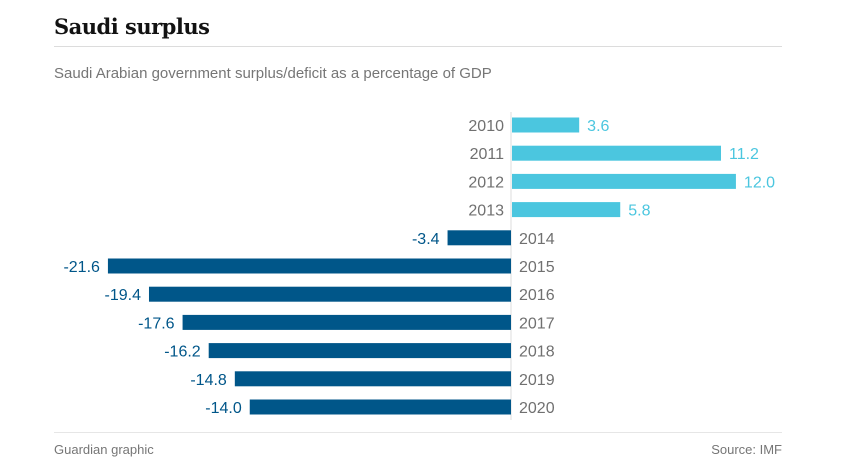 The image size is (850, 475). Describe the element at coordinates (156, 323) in the screenshot. I see `value-label: -17.6` at that location.